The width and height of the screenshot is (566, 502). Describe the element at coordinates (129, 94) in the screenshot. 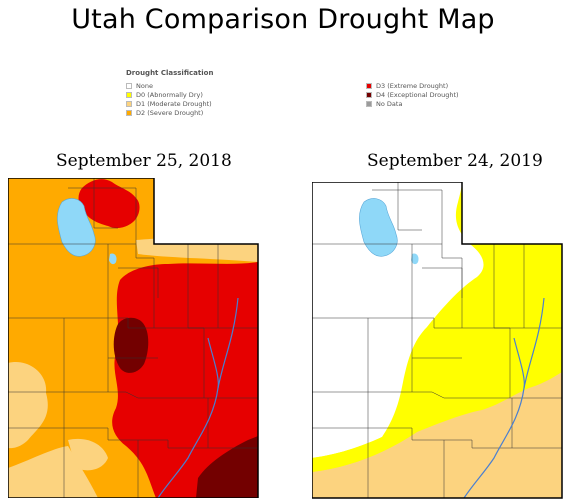

I see `swatch-d0` at that location.